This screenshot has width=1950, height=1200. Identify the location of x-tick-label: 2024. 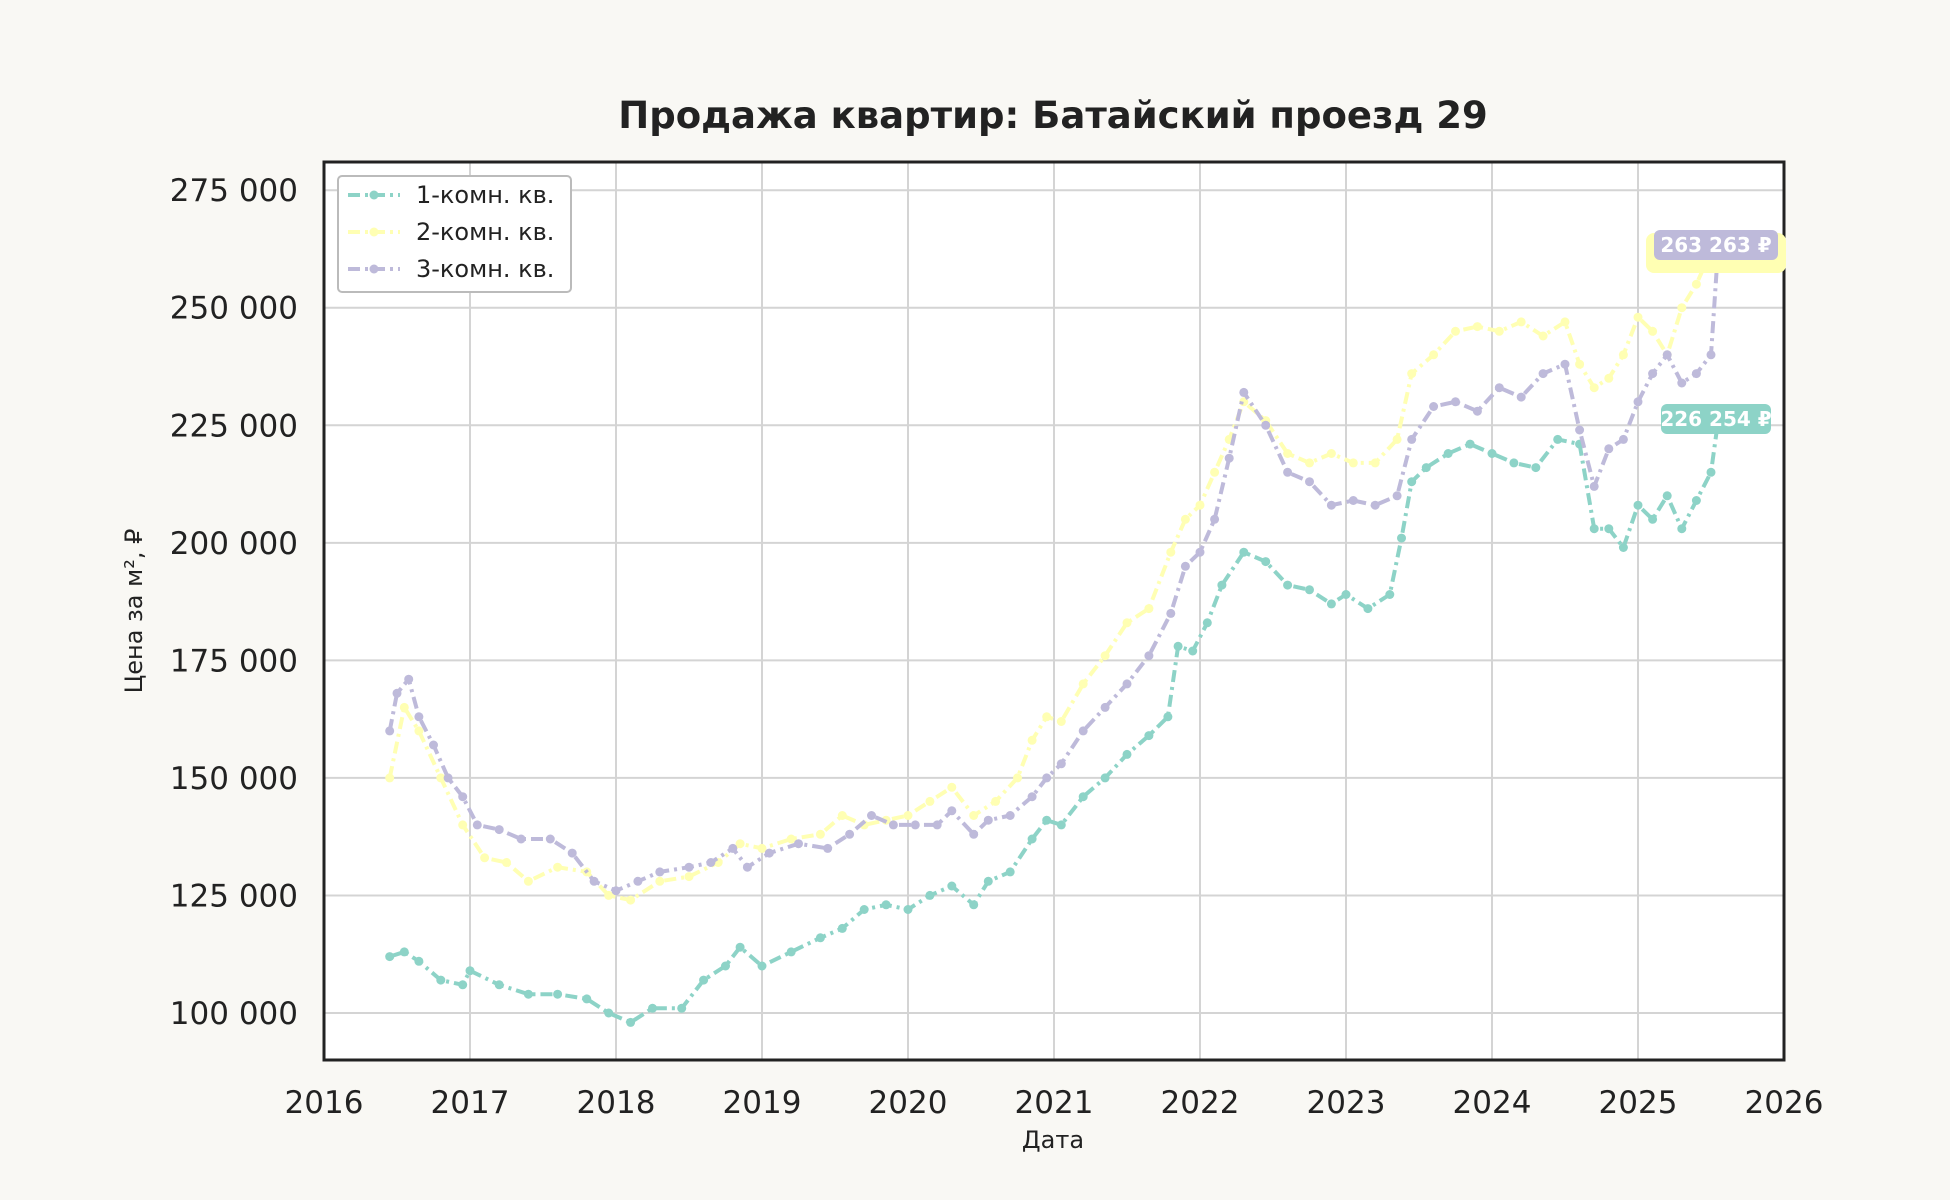
(1492, 1103).